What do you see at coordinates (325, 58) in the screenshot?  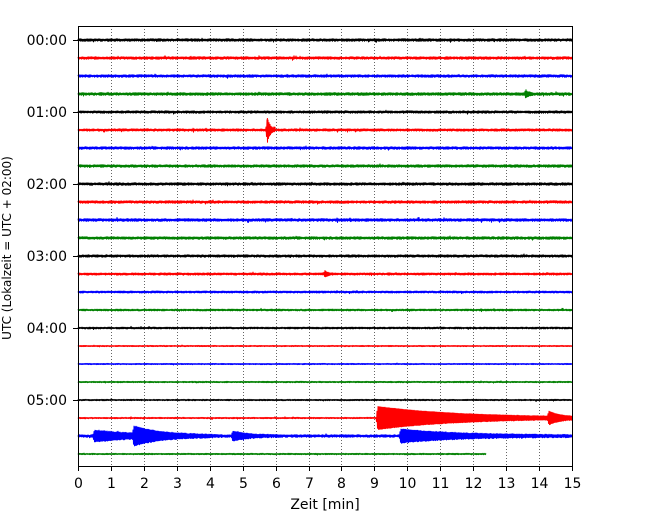 I see `trace-00:15` at bounding box center [325, 58].